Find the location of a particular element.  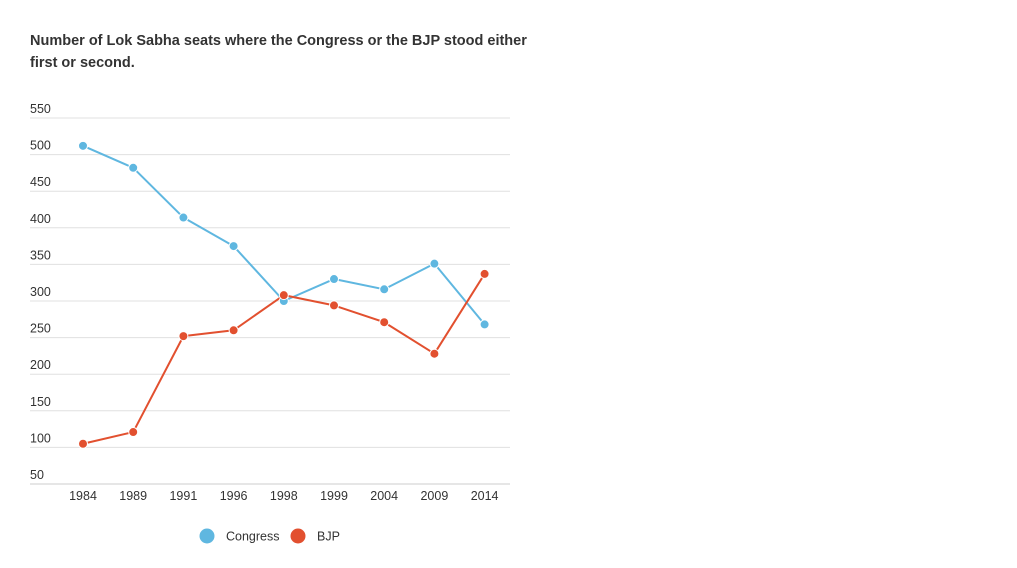

x-tick-label: 1996 is located at coordinates (234, 496).